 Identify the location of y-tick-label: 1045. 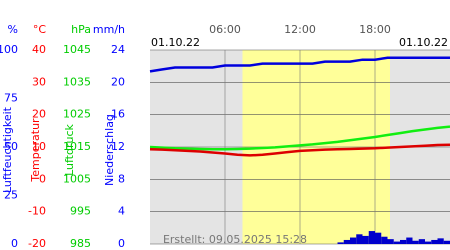
(77, 49).